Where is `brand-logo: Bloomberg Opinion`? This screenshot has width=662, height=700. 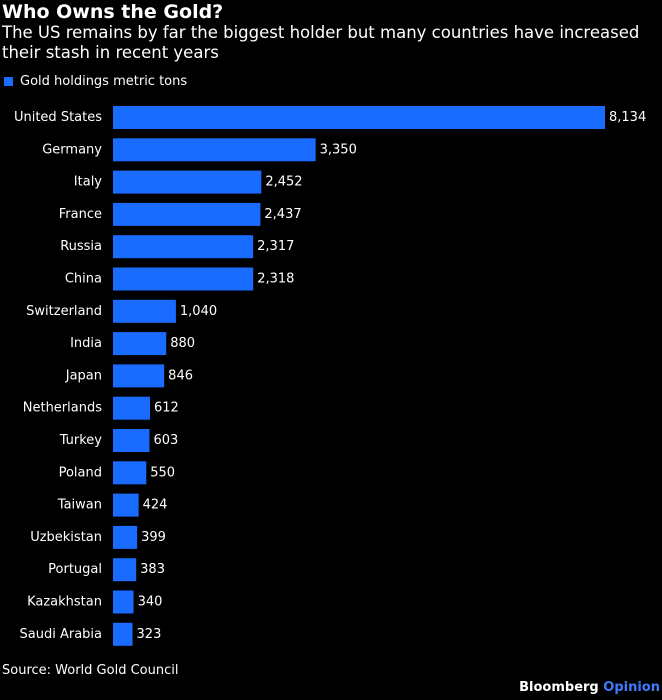 brand-logo: Bloomberg Opinion is located at coordinates (589, 687).